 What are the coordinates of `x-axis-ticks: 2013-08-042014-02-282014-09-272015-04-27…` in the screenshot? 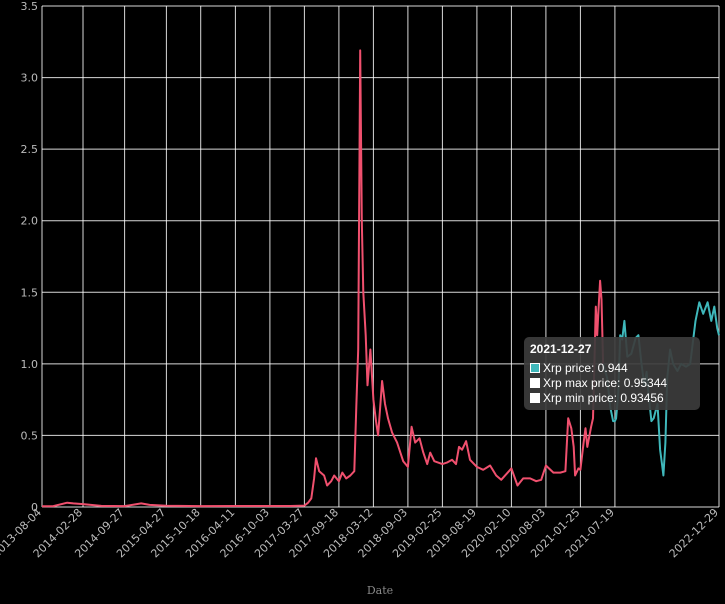 It's located at (360, 533).